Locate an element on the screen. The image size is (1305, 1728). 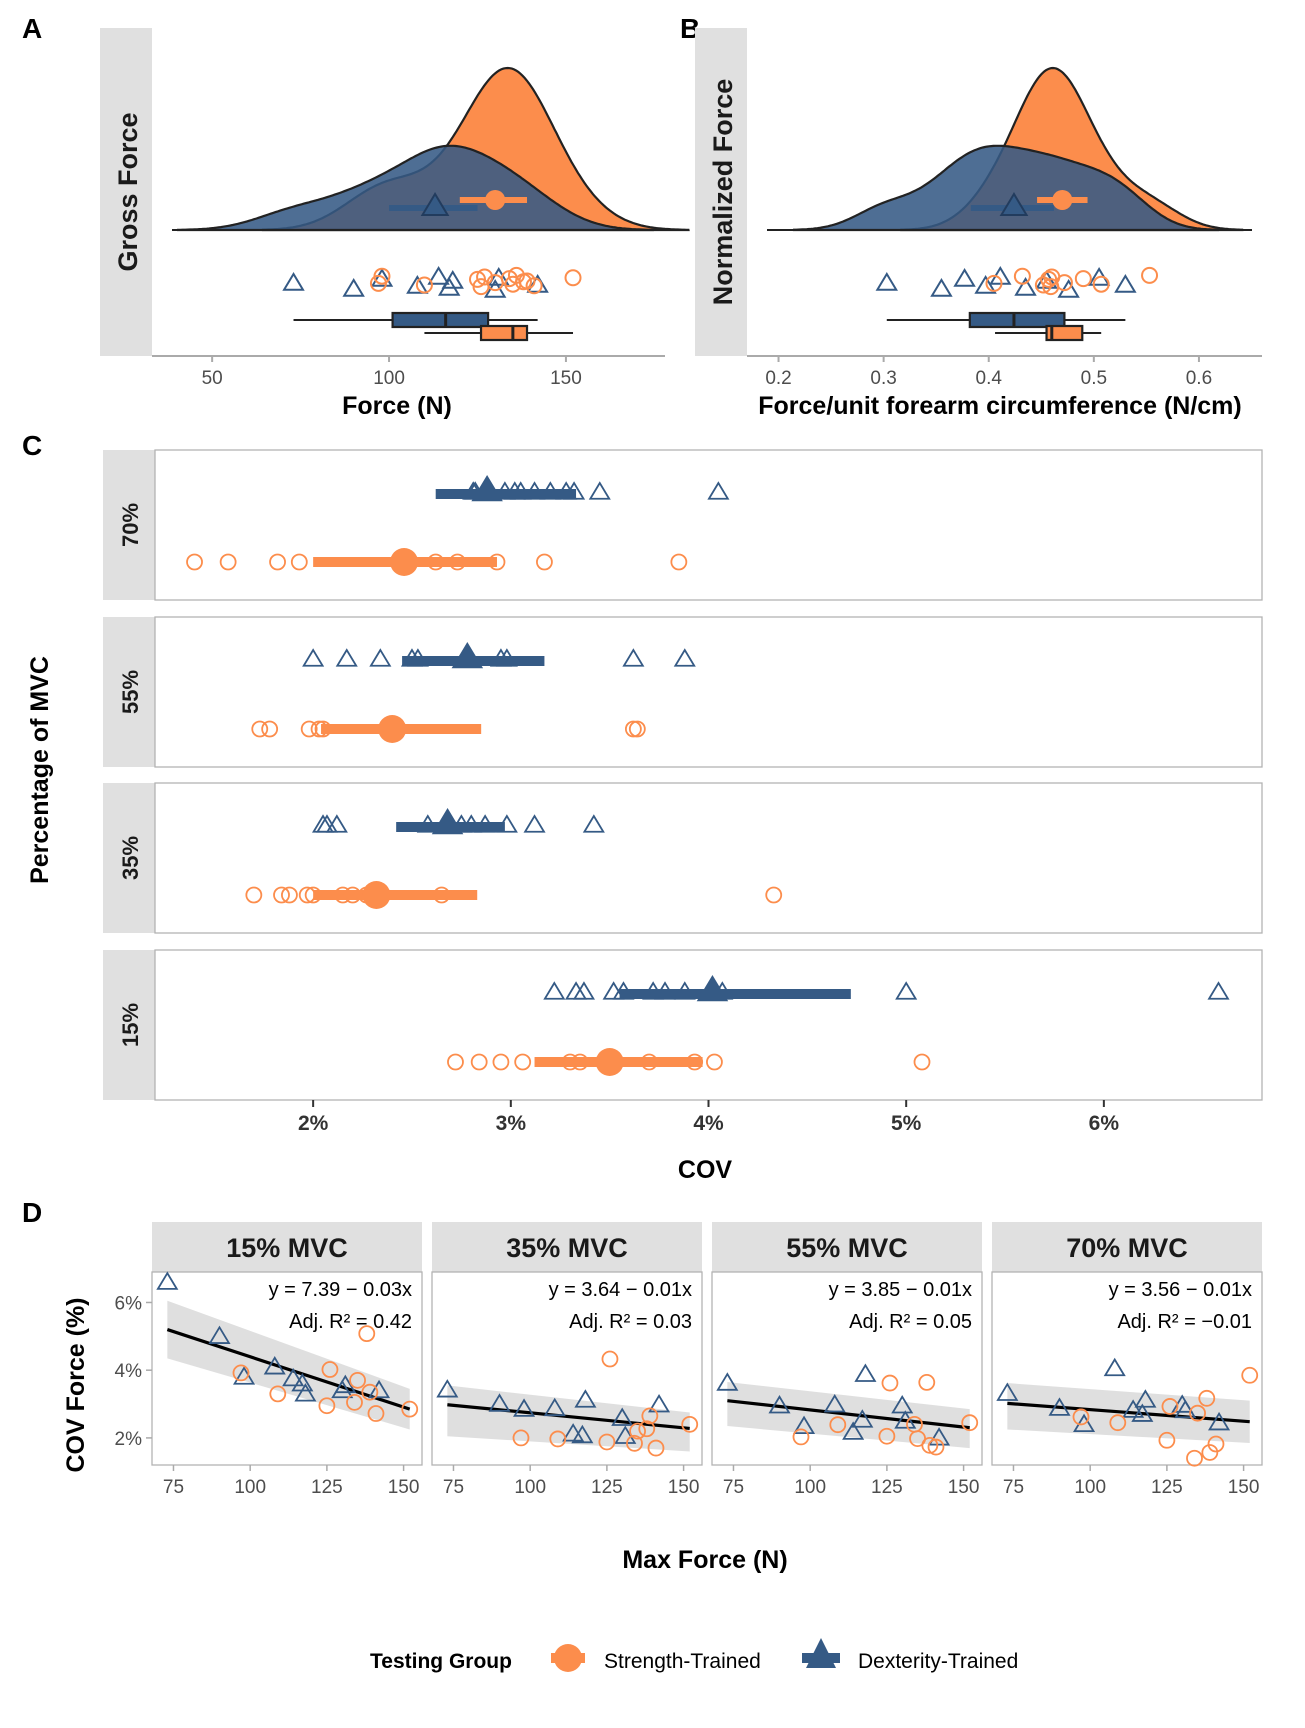
x-axis-title-a: Force (N) is located at coordinates (397, 406).